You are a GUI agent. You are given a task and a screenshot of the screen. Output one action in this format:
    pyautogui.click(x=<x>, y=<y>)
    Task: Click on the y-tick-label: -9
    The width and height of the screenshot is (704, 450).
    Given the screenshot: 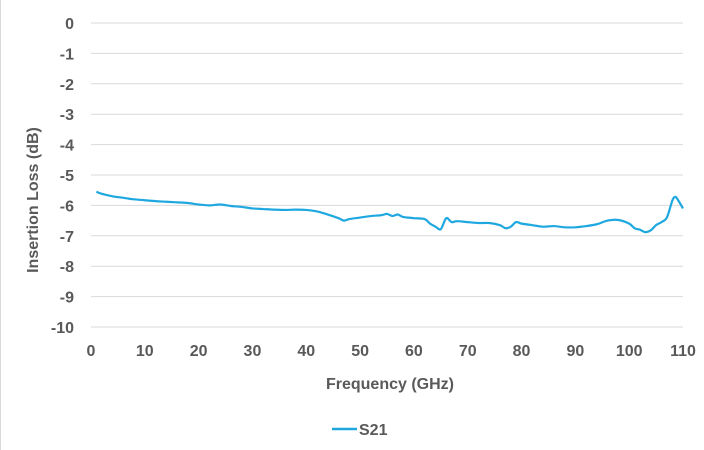 What is the action you would take?
    pyautogui.click(x=67, y=298)
    